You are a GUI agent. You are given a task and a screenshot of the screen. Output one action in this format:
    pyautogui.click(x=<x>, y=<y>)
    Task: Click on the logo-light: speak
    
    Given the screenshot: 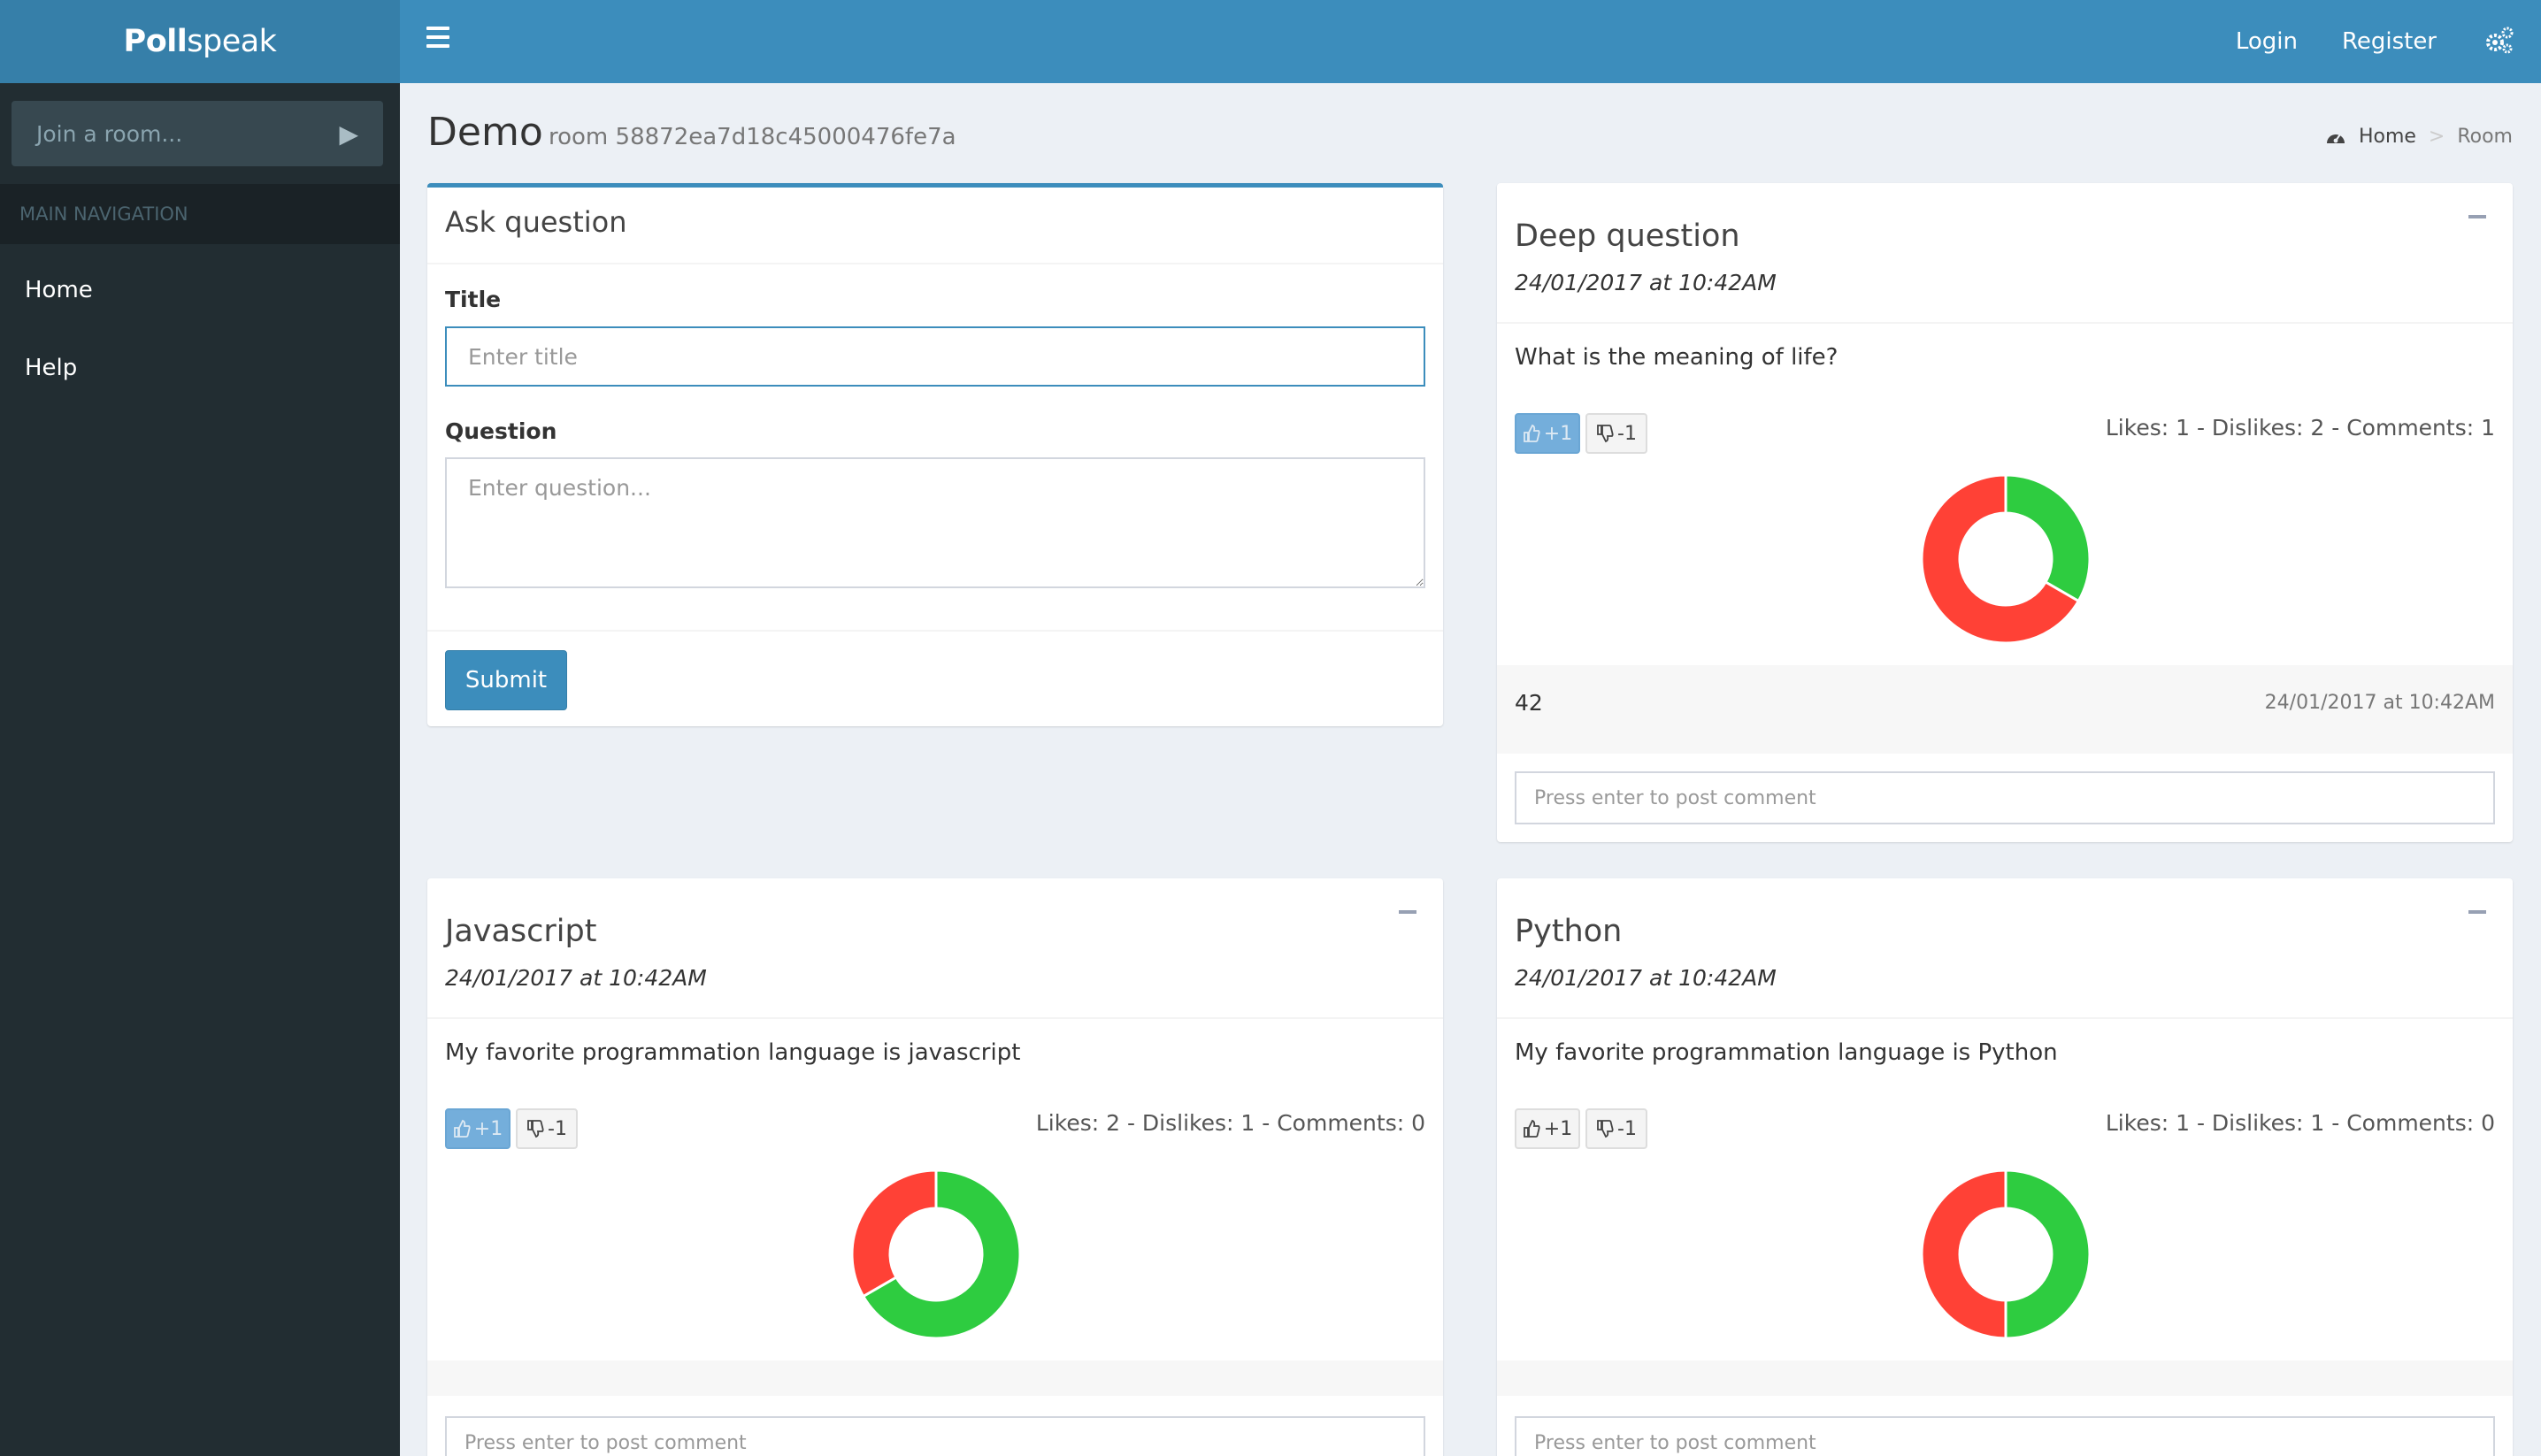 What is the action you would take?
    pyautogui.click(x=232, y=41)
    